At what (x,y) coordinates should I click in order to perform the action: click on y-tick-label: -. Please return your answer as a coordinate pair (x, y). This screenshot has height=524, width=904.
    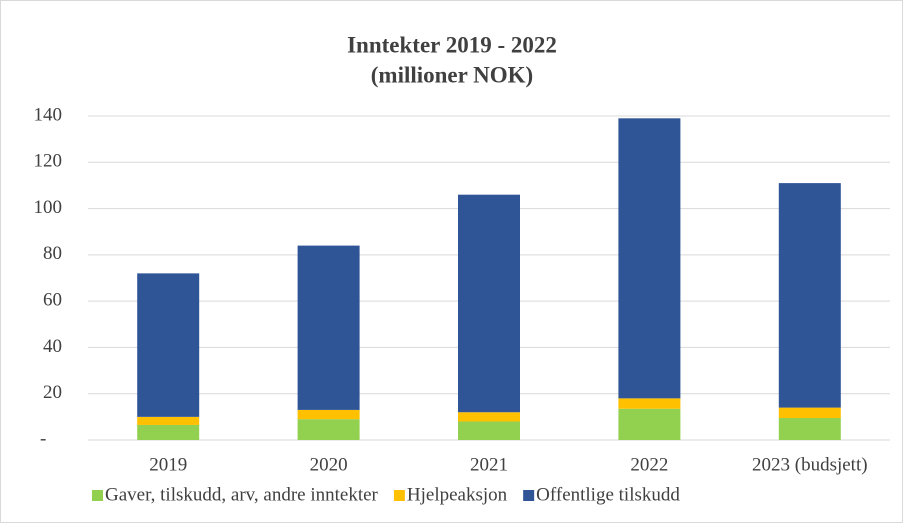
    Looking at the image, I should click on (43, 438).